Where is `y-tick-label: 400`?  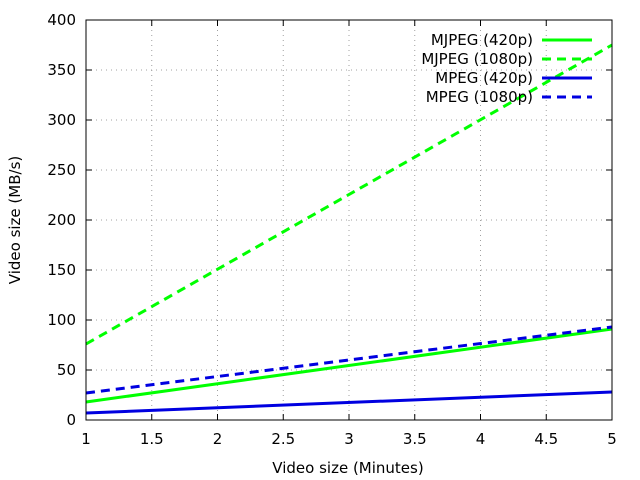 y-tick-label: 400 is located at coordinates (61, 20).